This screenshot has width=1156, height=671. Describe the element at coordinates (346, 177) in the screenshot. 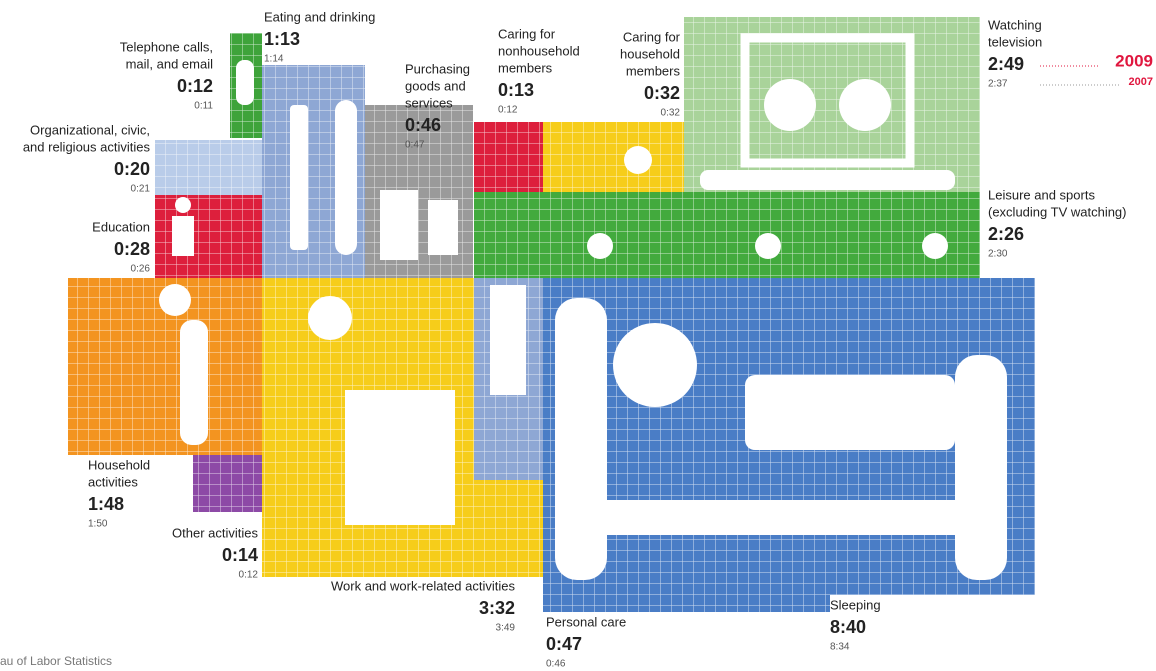

I see `icon-knife` at that location.